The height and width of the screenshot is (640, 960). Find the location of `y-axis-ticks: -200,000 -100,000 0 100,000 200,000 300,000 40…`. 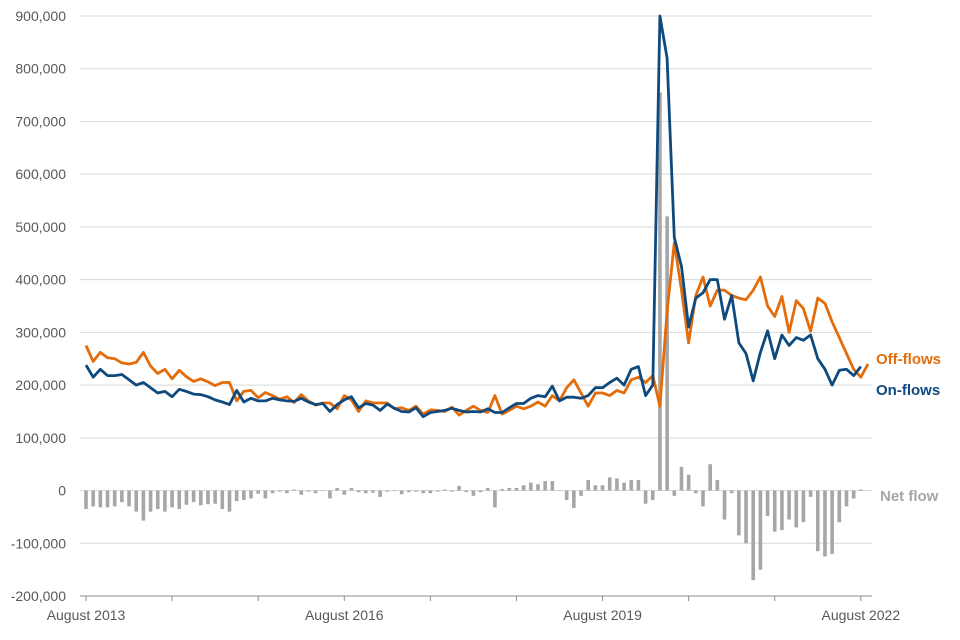

y-axis-ticks: -200,000 -100,000 0 100,000 200,000 300,000 40… is located at coordinates (38, 306).